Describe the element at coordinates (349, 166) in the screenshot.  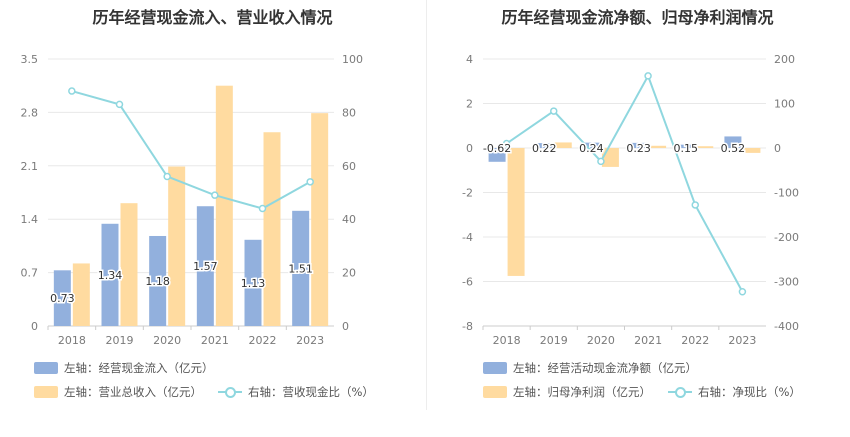
I see `right-axis-tick: 60` at that location.